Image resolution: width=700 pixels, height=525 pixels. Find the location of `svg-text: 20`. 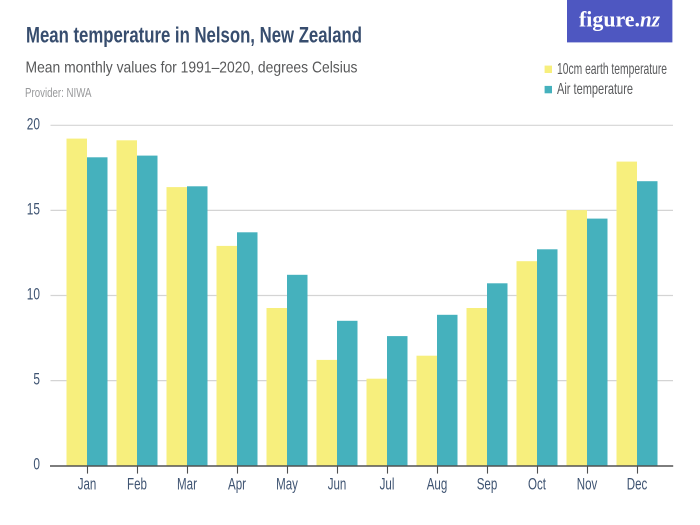

svg-text: 20 is located at coordinates (33, 123).